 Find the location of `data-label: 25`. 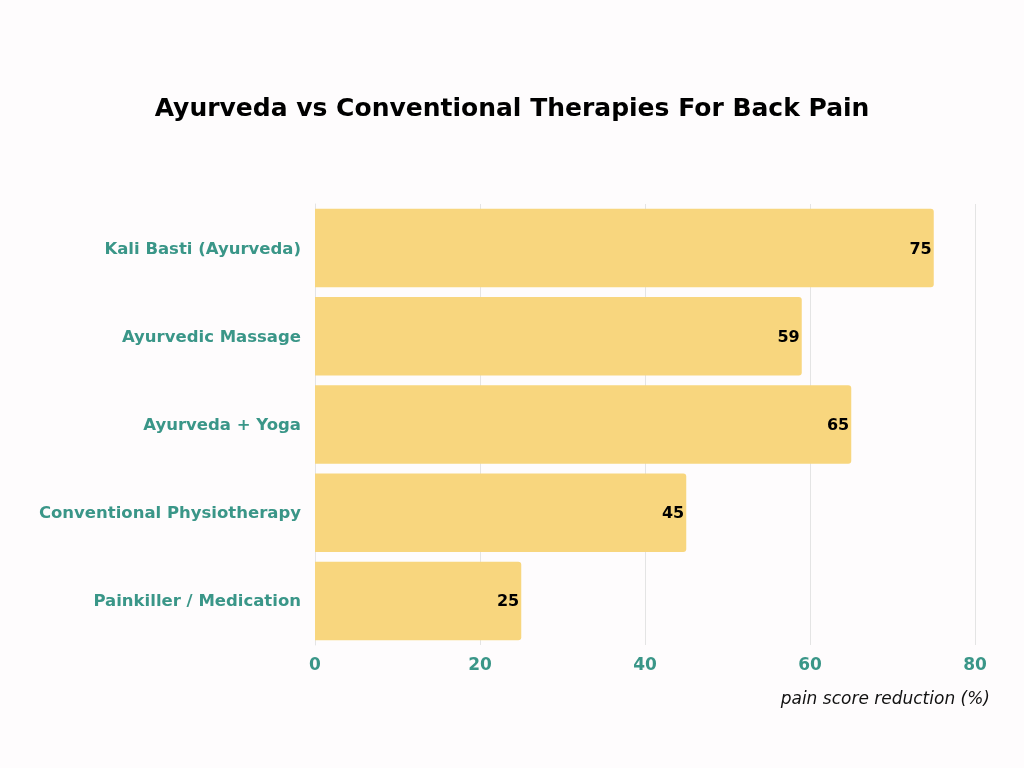

data-label: 25 is located at coordinates (508, 601).